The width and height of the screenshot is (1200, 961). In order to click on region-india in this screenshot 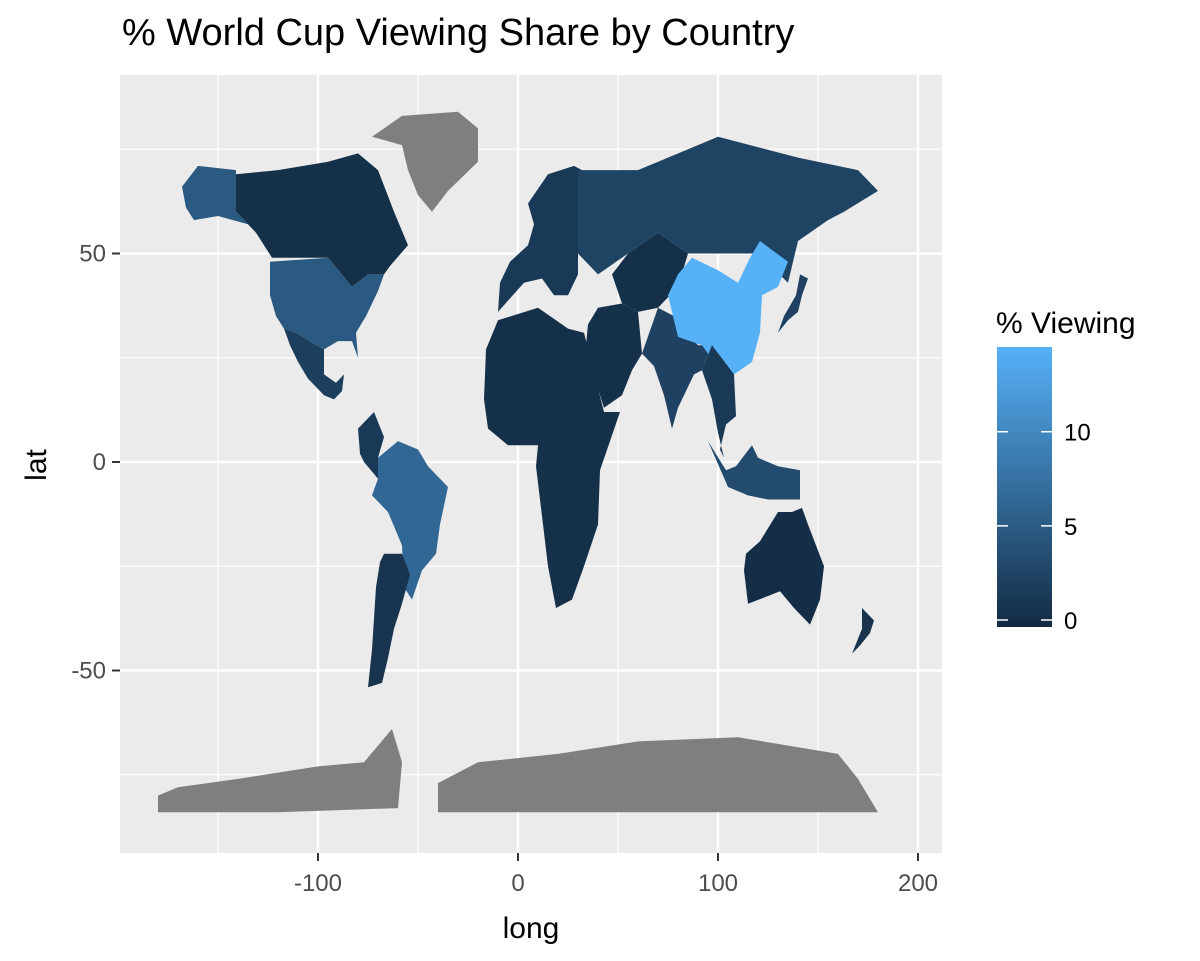, I will do `click(677, 368)`.